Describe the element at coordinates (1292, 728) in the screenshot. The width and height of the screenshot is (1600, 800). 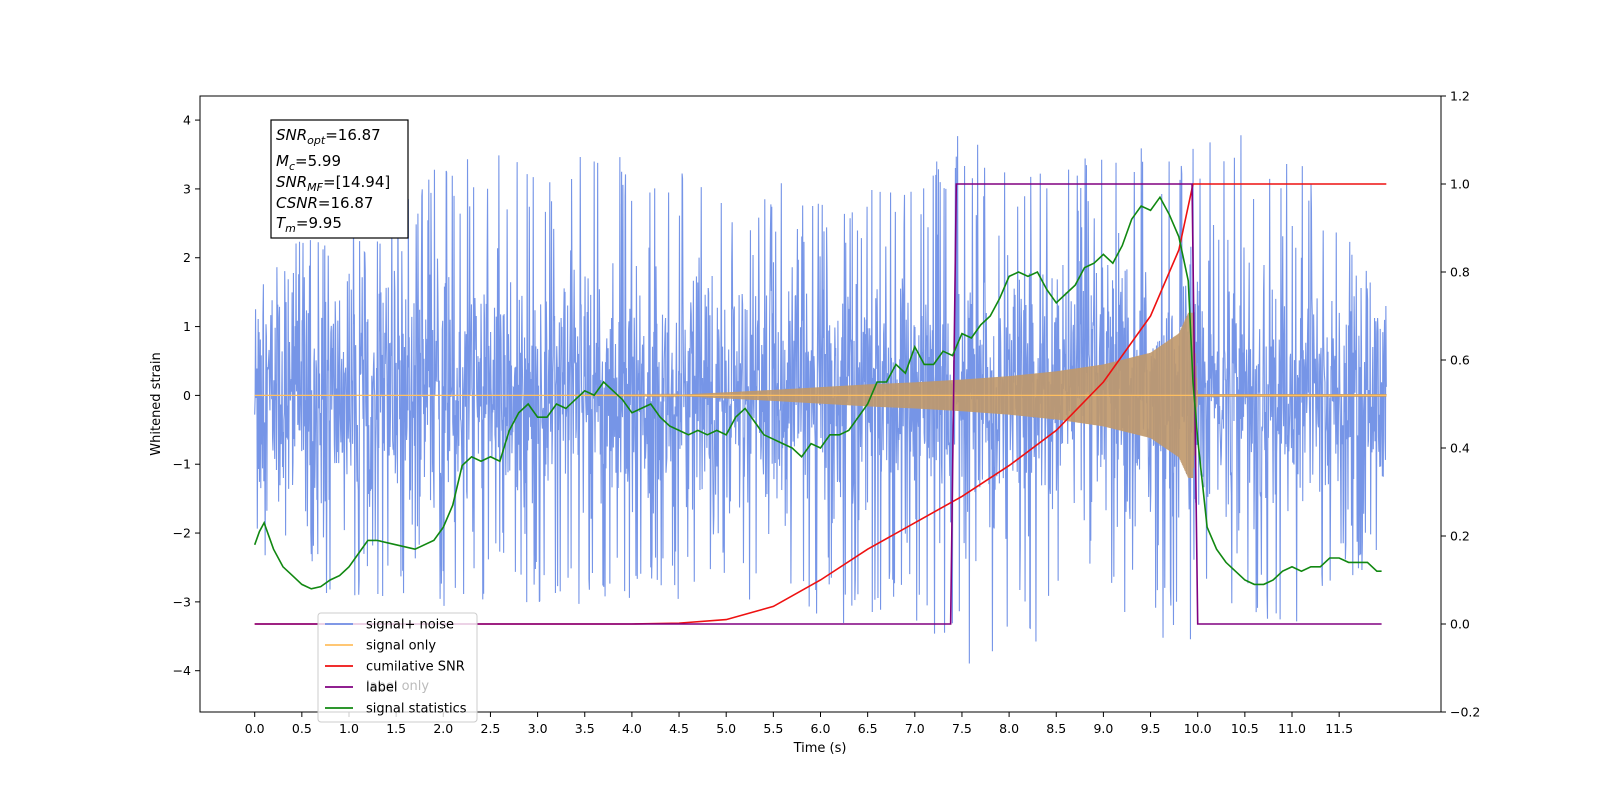
I see `x-tick-label: 11.0` at that location.